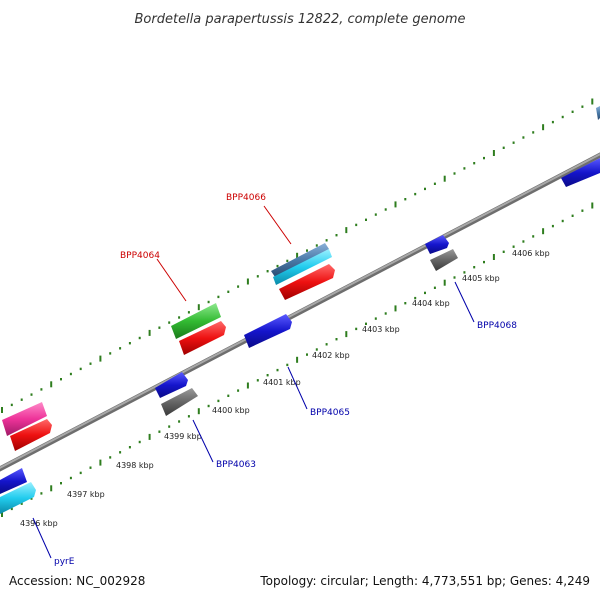 This screenshot has height=600, width=600. I want to click on scale-label: 4399 kbp, so click(183, 436).